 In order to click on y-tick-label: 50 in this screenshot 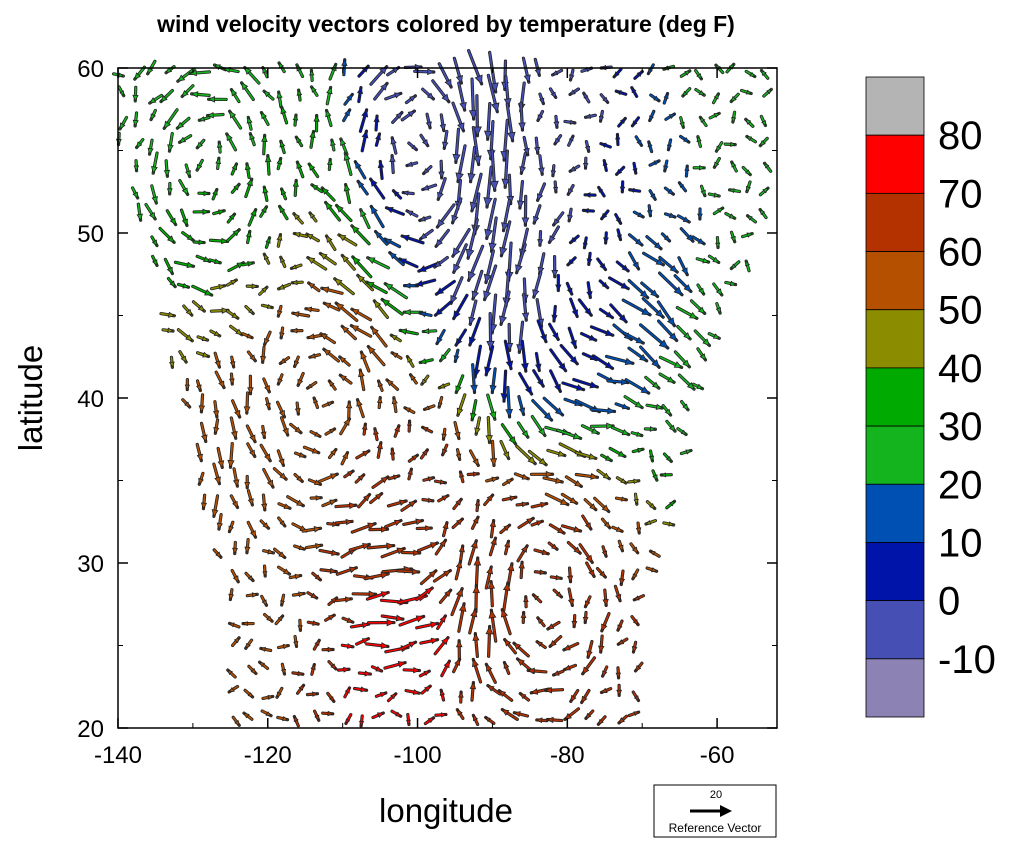, I will do `click(90, 234)`.